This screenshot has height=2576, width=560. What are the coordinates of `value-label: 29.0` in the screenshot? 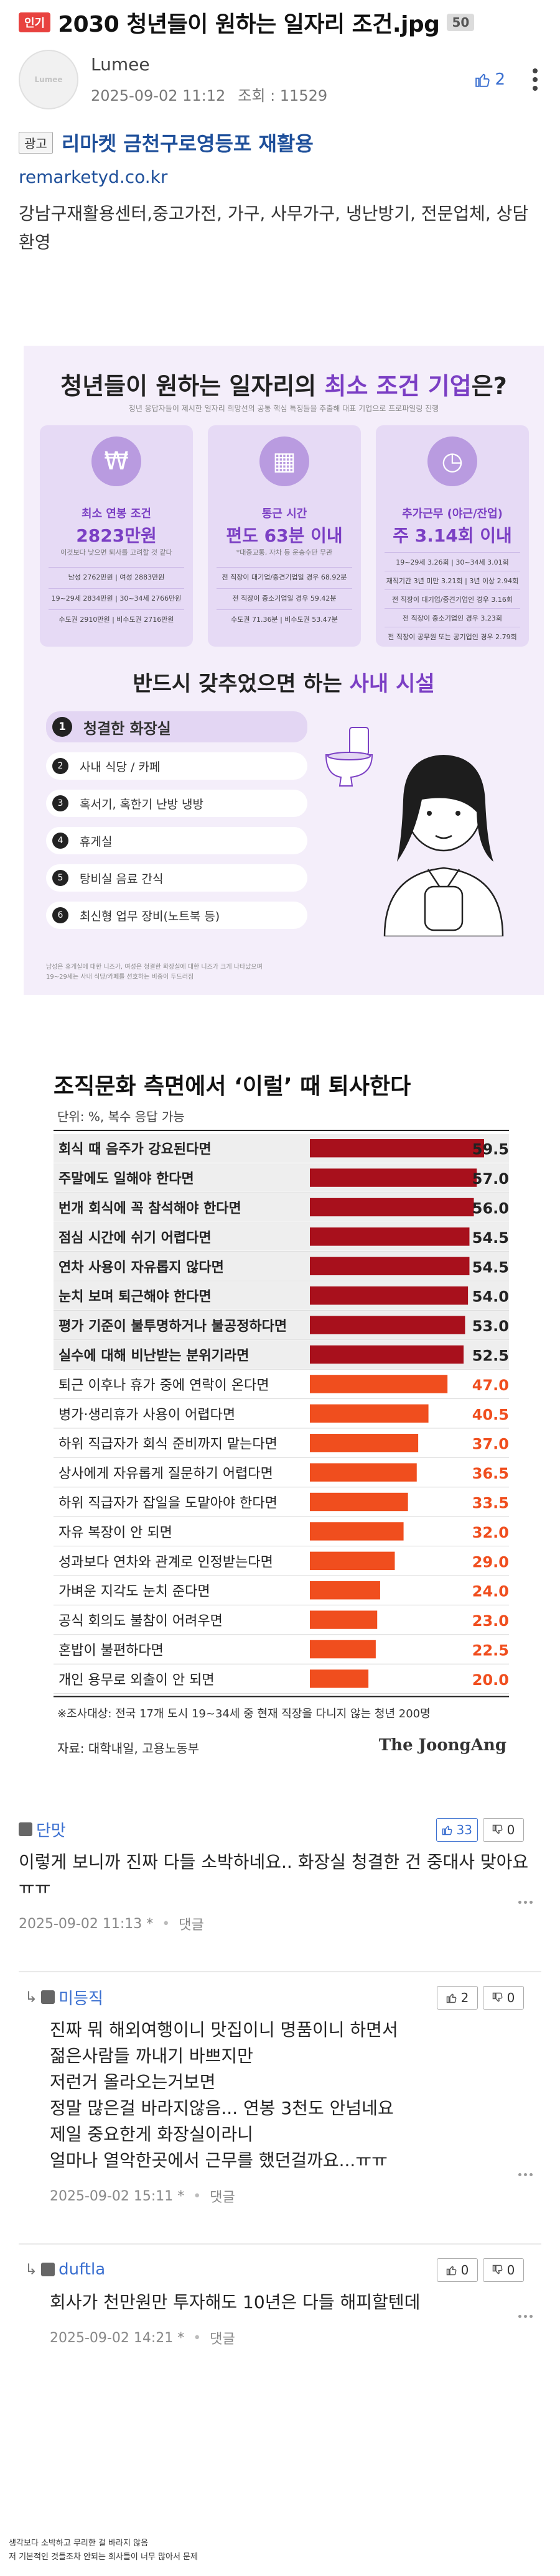 It's located at (490, 1562).